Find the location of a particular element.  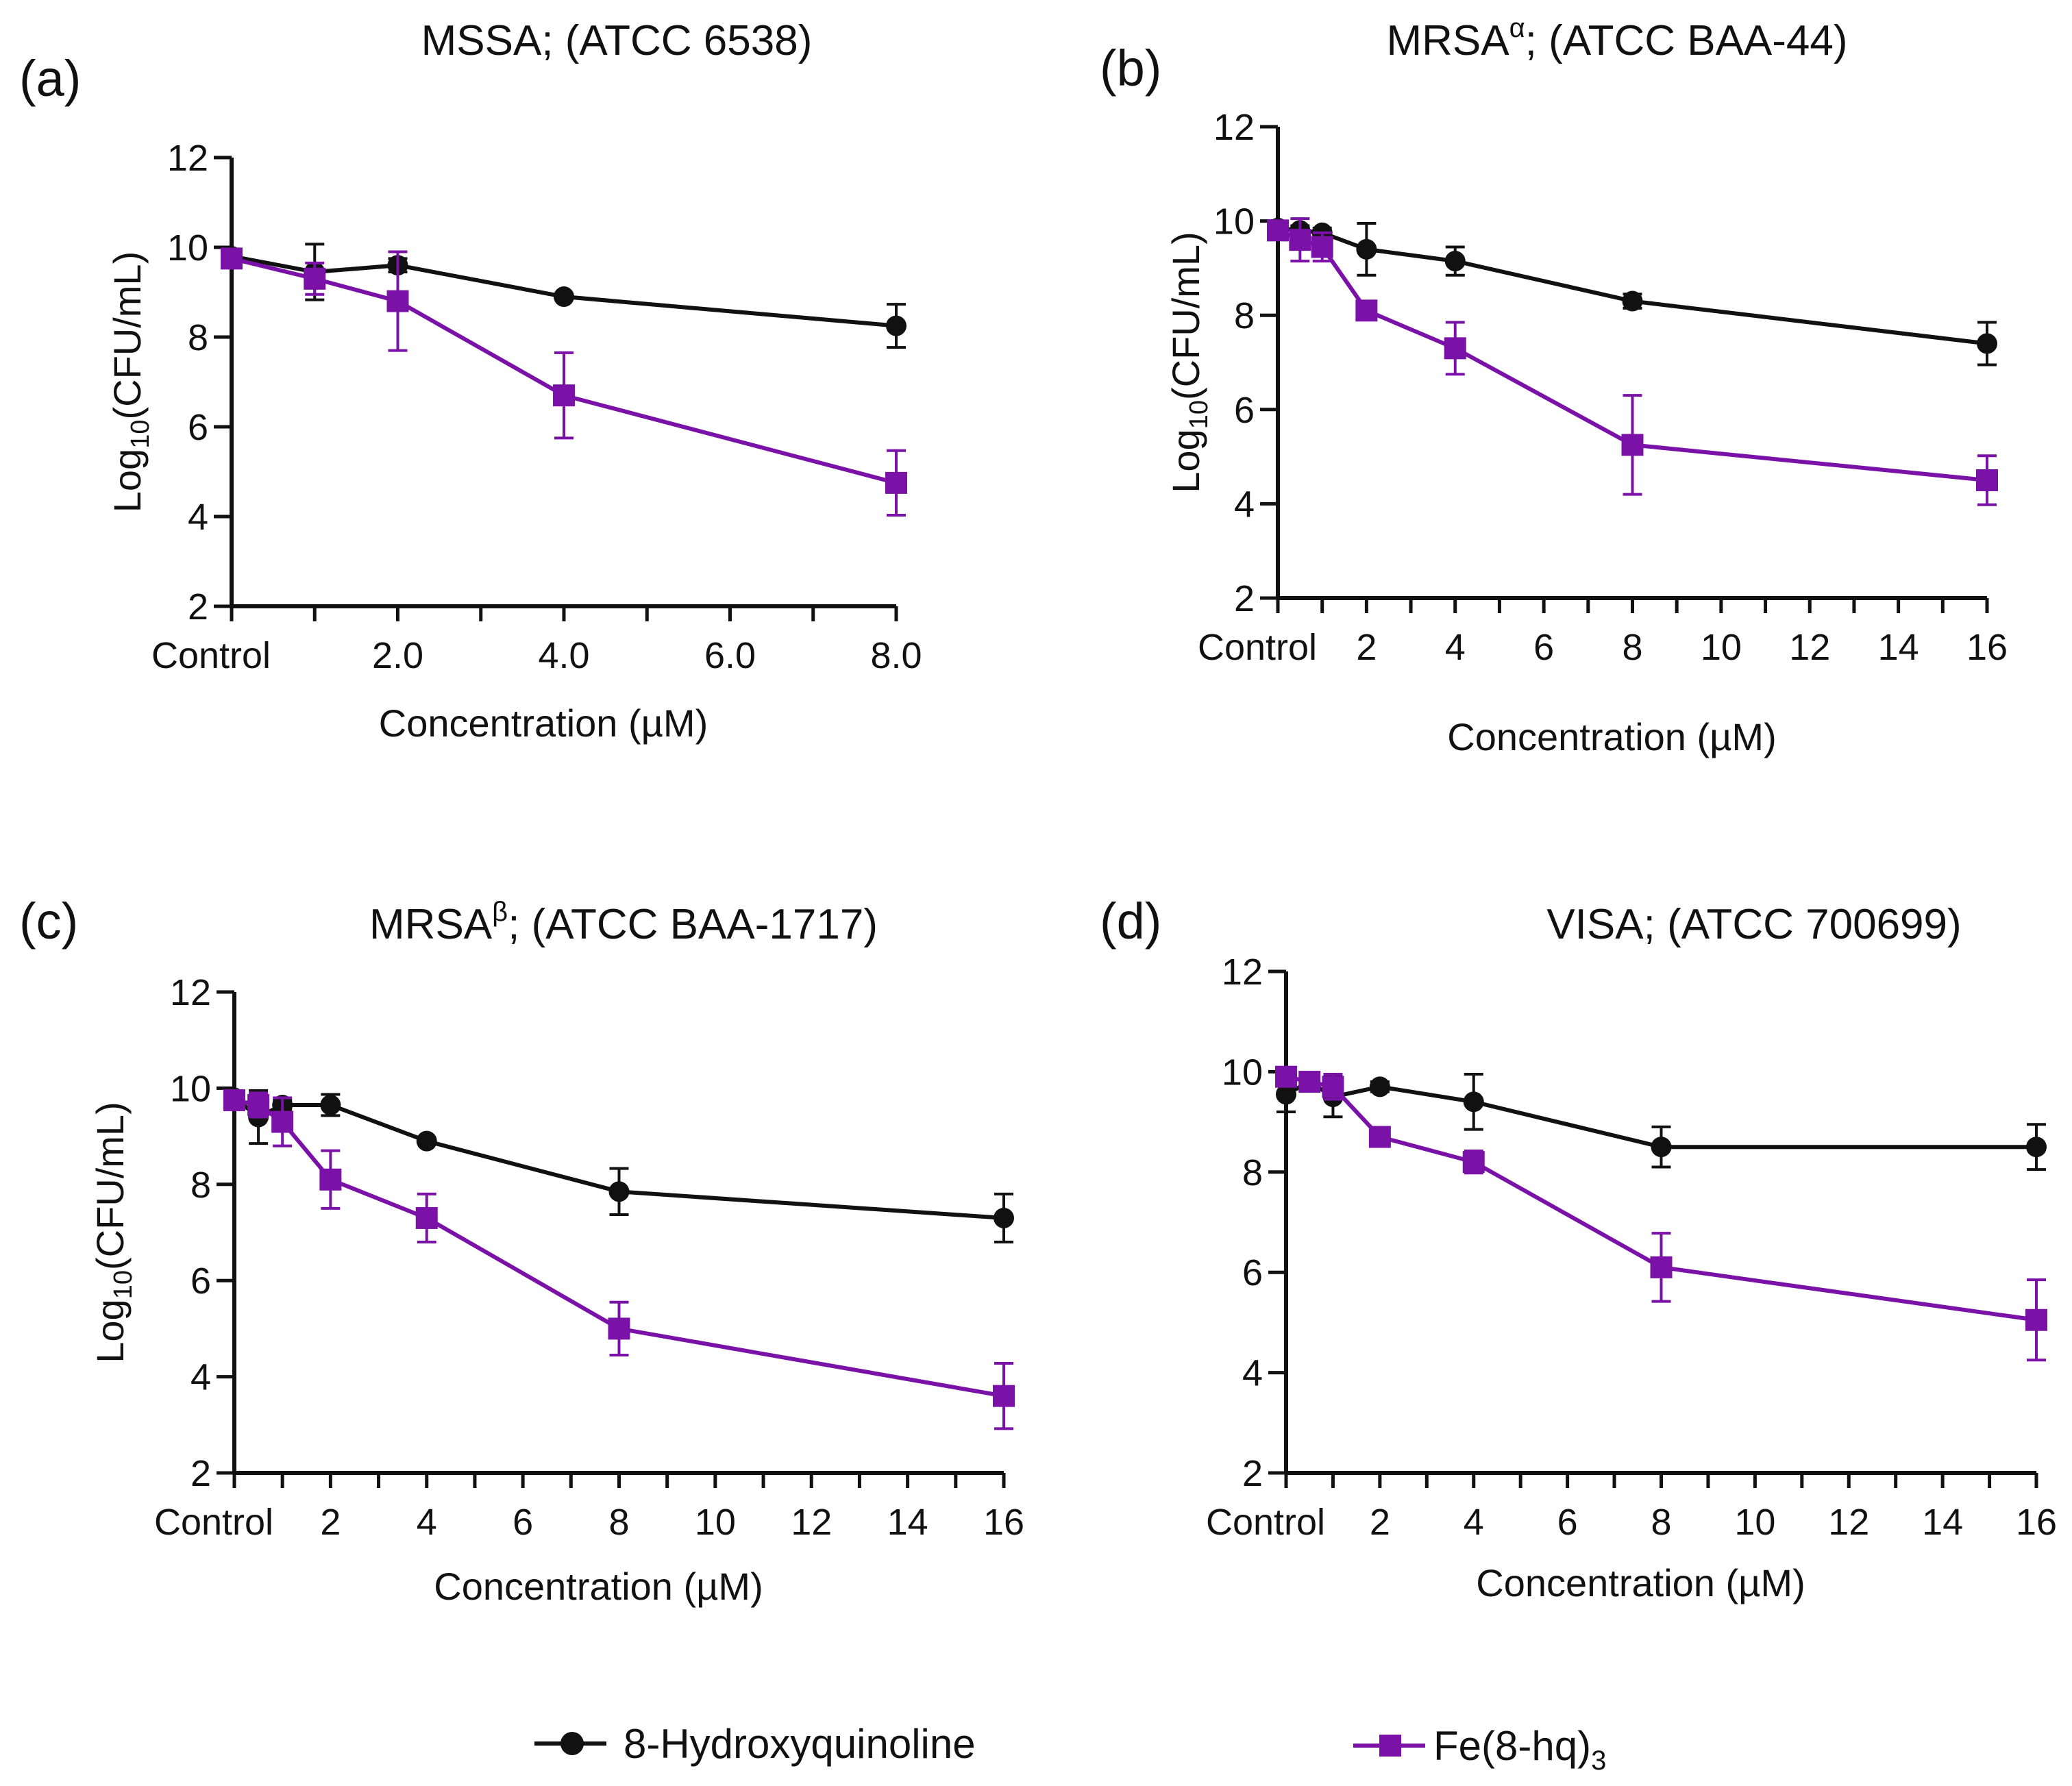

legend-fe-label: Fe(8-hq)3 is located at coordinates (1520, 1749).